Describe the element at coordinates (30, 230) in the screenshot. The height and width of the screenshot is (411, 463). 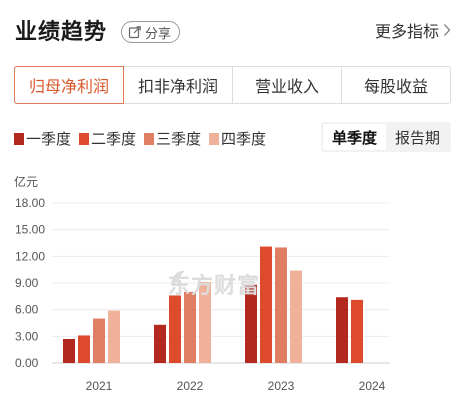
I see `y-tick-label: 15.00` at that location.